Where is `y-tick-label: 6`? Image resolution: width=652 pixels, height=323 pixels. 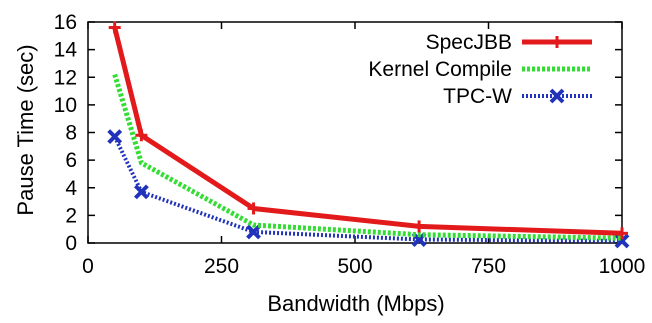
y-tick-label: 6 is located at coordinates (71, 160).